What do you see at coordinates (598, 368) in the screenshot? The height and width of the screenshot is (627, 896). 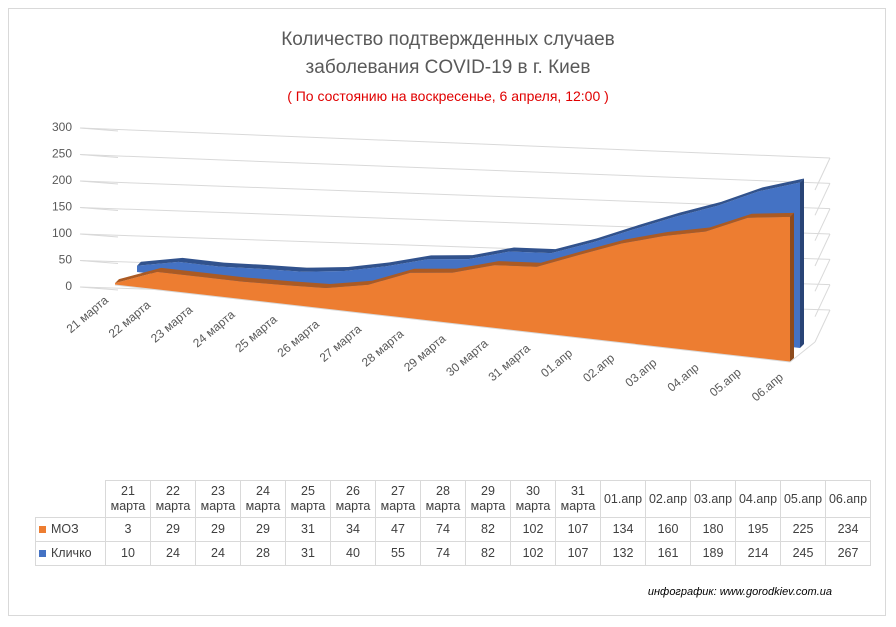 I see `x-tick-label: 02.апр` at bounding box center [598, 368].